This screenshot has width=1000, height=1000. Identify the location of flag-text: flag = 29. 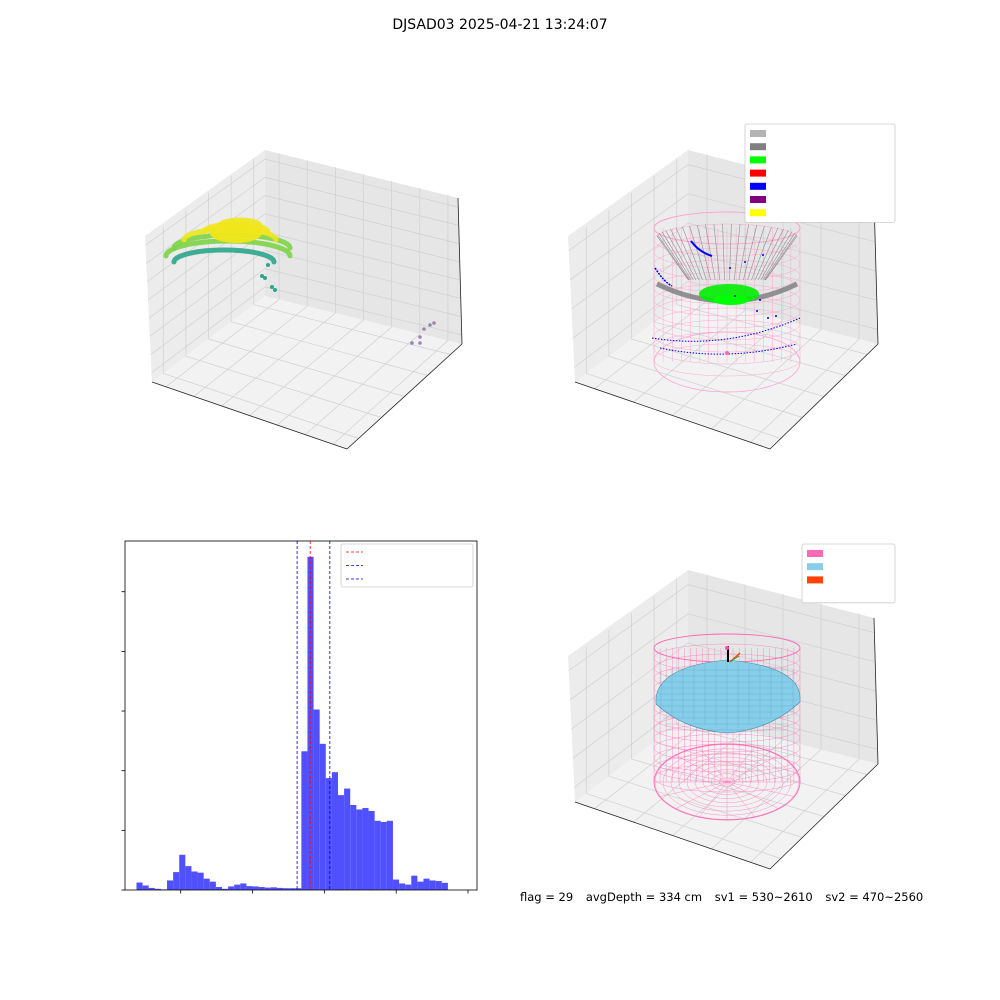
(547, 897).